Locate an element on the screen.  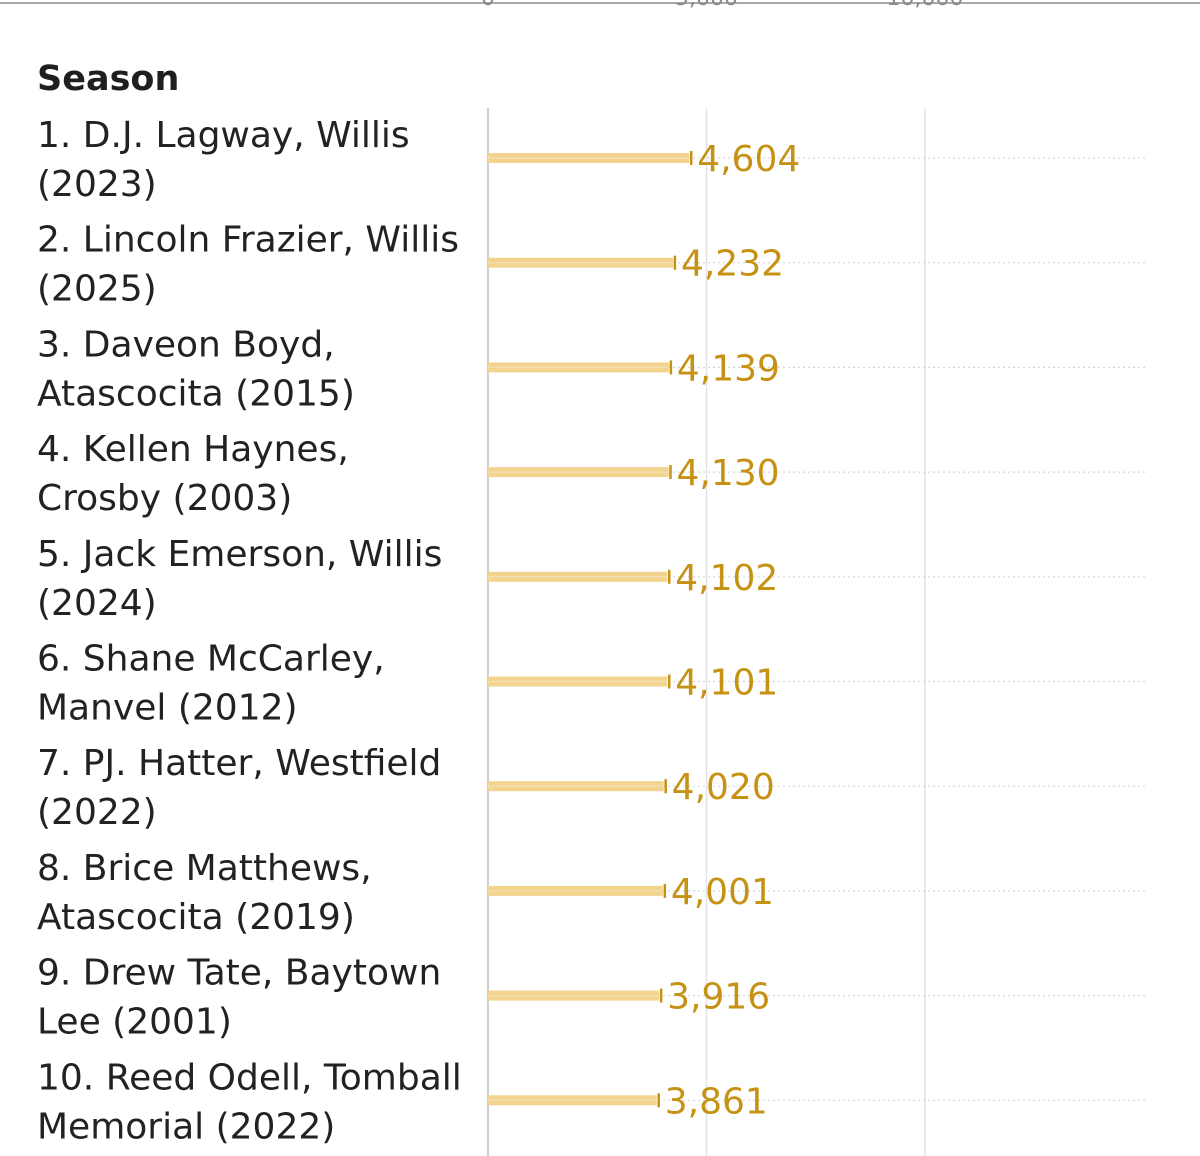
row-label: 3. Daveon Boyd, is located at coordinates (186, 344).